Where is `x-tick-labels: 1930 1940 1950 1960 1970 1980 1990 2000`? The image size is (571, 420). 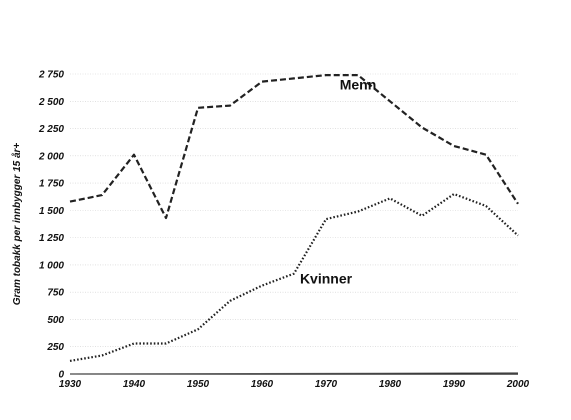
x-tick-labels: 1930 1940 1950 1960 1970 1980 1990 2000 is located at coordinates (294, 384).